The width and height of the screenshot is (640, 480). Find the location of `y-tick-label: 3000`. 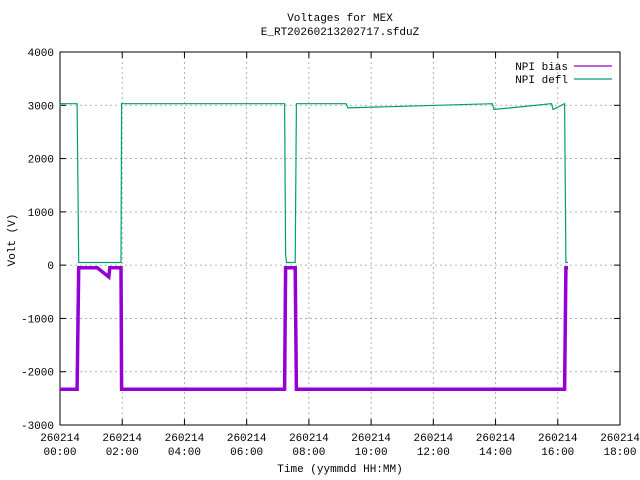

y-tick-label: 3000 is located at coordinates (41, 107).